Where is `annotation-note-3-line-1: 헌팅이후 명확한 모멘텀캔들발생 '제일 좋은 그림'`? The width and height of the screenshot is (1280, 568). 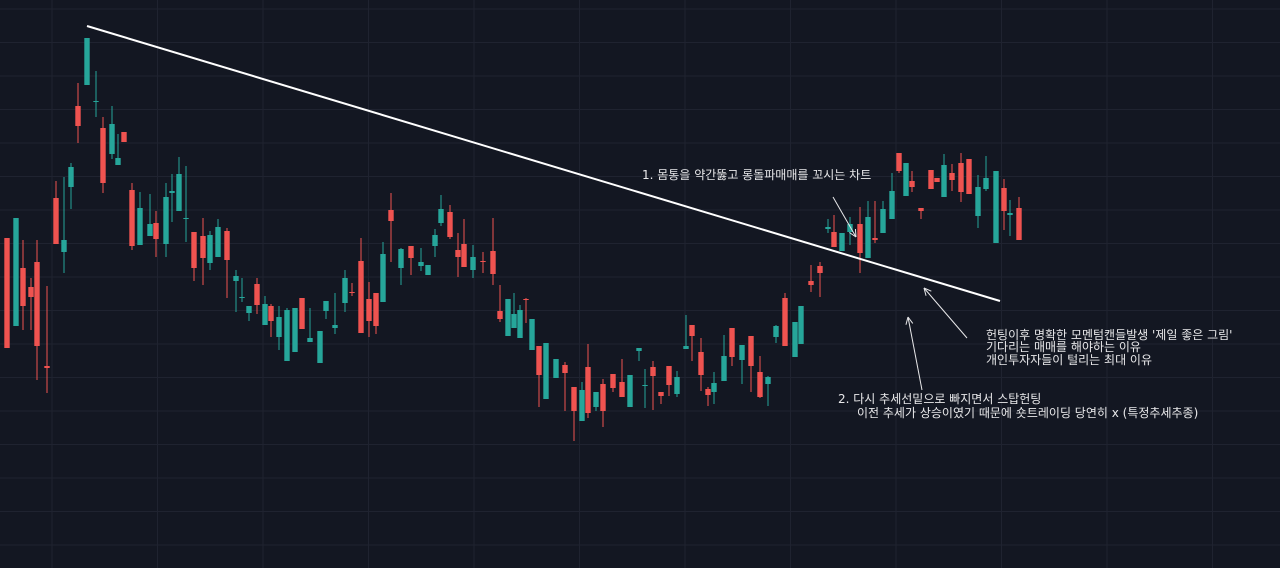 annotation-note-3-line-1: 헌팅이후 명확한 모멘텀캔들발생 '제일 좋은 그림' is located at coordinates (1109, 335).